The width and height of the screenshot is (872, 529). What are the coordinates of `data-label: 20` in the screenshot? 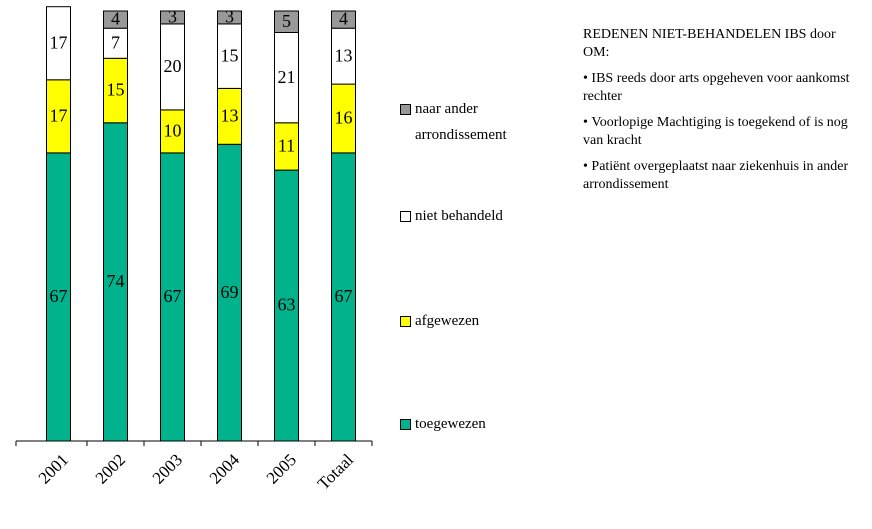 It's located at (173, 66).